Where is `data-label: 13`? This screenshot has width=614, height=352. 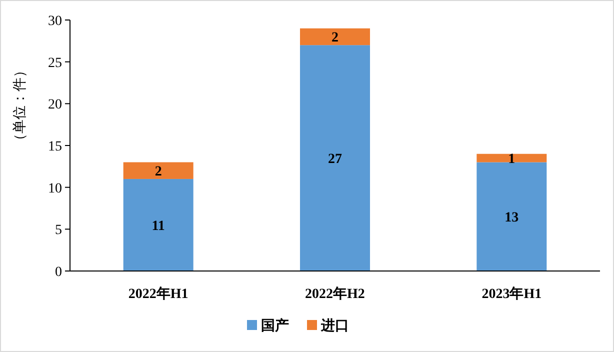 data-label: 13 is located at coordinates (511, 218).